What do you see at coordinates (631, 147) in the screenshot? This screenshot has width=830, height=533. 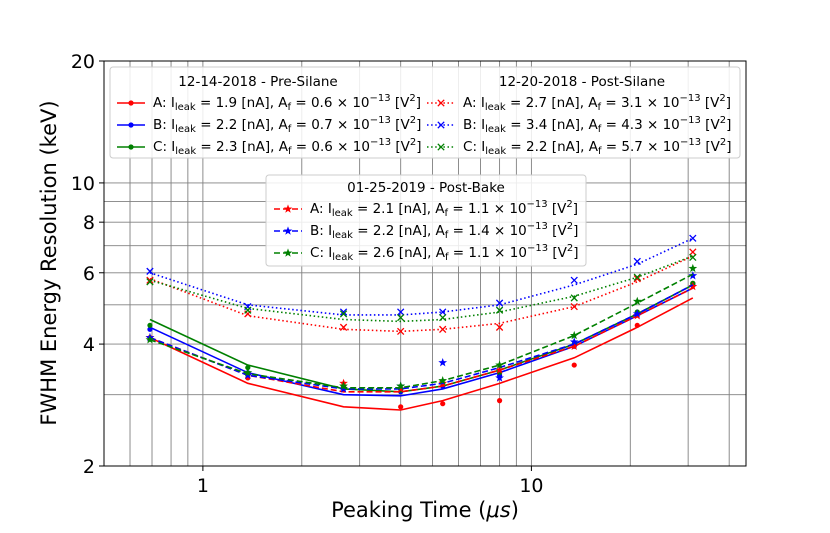 I see `legend-text-part: 5.7` at bounding box center [631, 147].